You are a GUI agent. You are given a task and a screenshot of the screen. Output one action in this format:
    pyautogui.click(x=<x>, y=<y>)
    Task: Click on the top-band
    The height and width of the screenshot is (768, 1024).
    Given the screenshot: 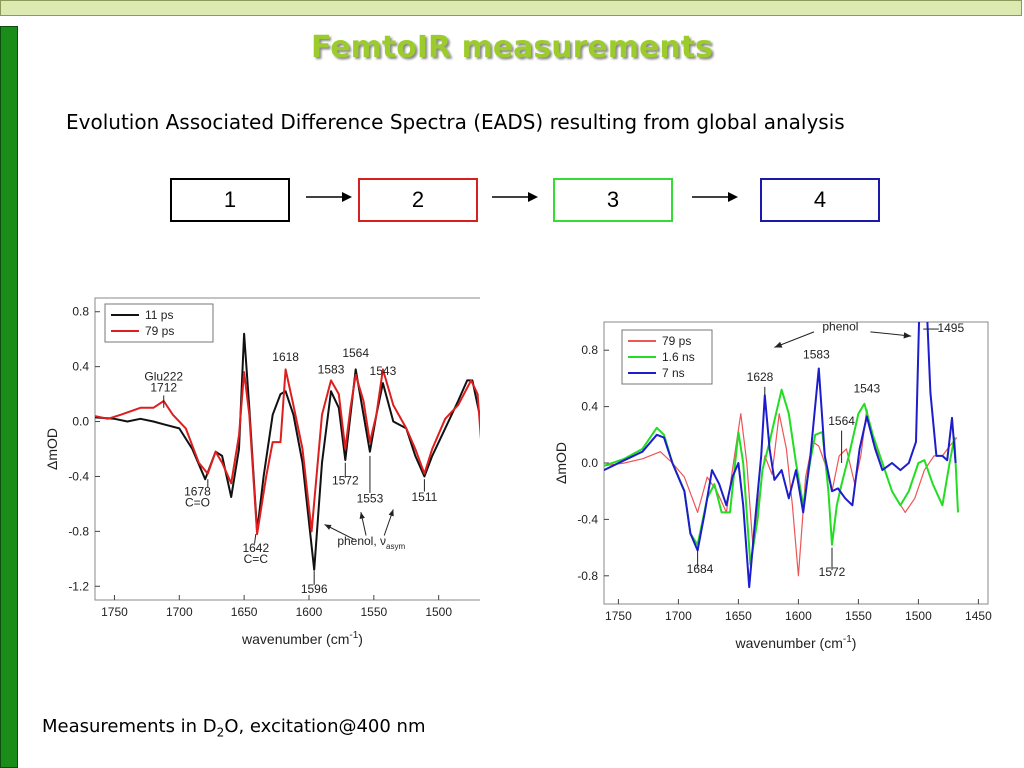 What is the action you would take?
    pyautogui.click(x=511, y=8)
    